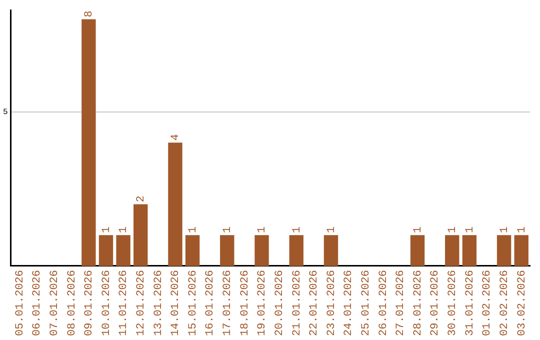 Image resolution: width=540 pixels, height=340 pixels. What do you see at coordinates (366, 303) in the screenshot?
I see `x-tick-label: 25.01.2026` at bounding box center [366, 303].